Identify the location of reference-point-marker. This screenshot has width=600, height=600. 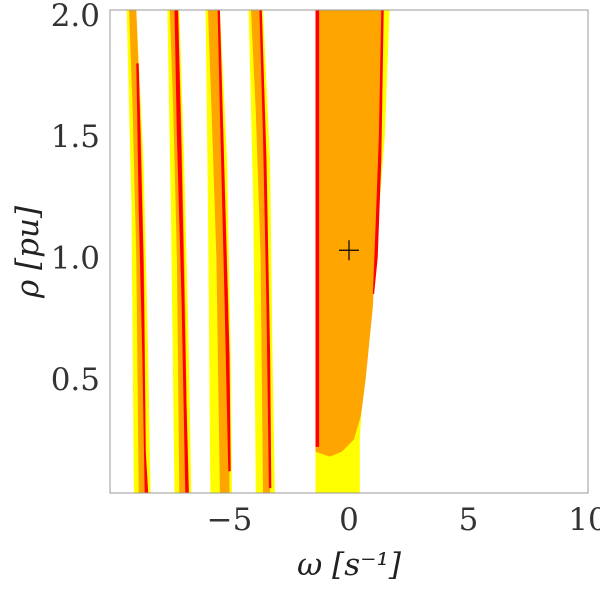
(349, 250).